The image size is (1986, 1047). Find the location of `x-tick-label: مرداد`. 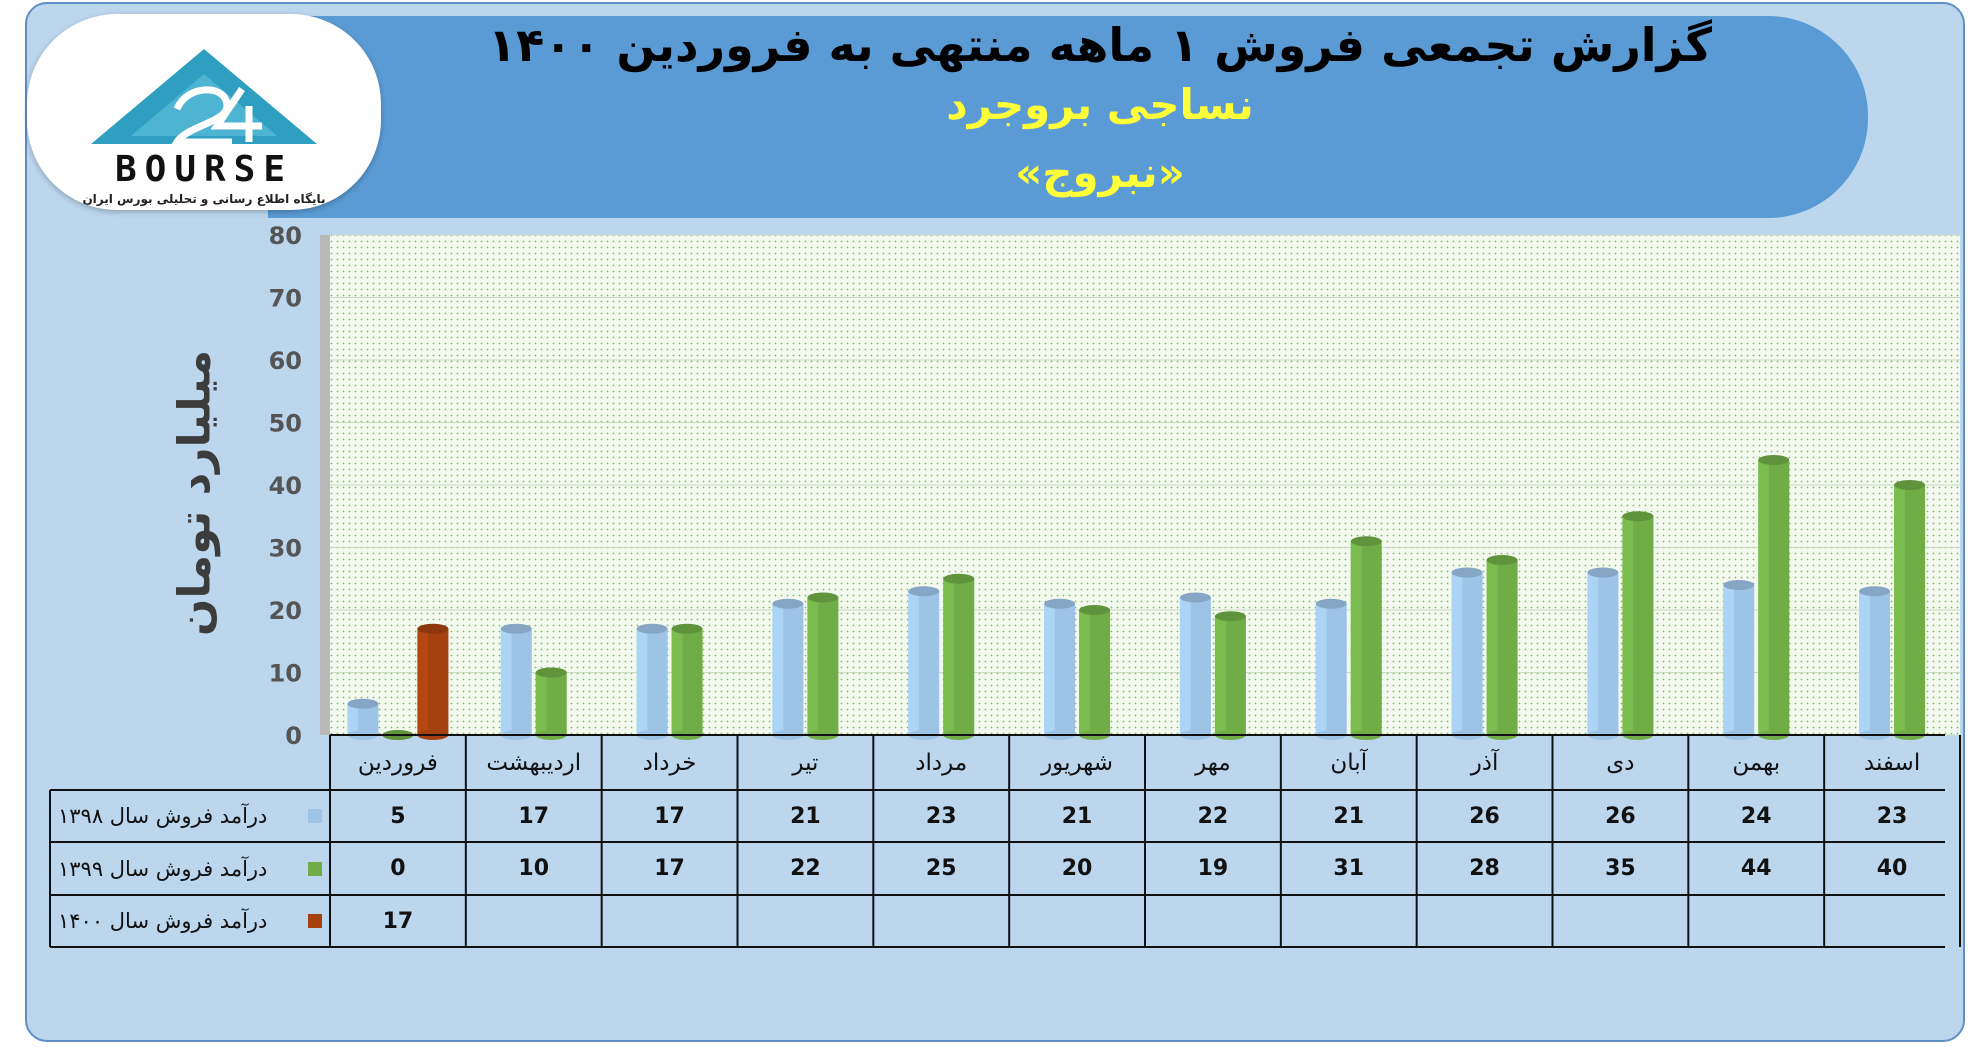

x-tick-label: مرداد is located at coordinates (941, 762).